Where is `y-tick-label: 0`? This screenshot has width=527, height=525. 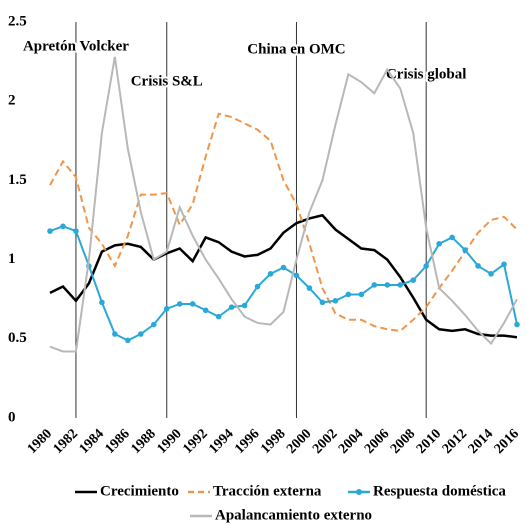
y-tick-label: 0 is located at coordinates (12, 417).